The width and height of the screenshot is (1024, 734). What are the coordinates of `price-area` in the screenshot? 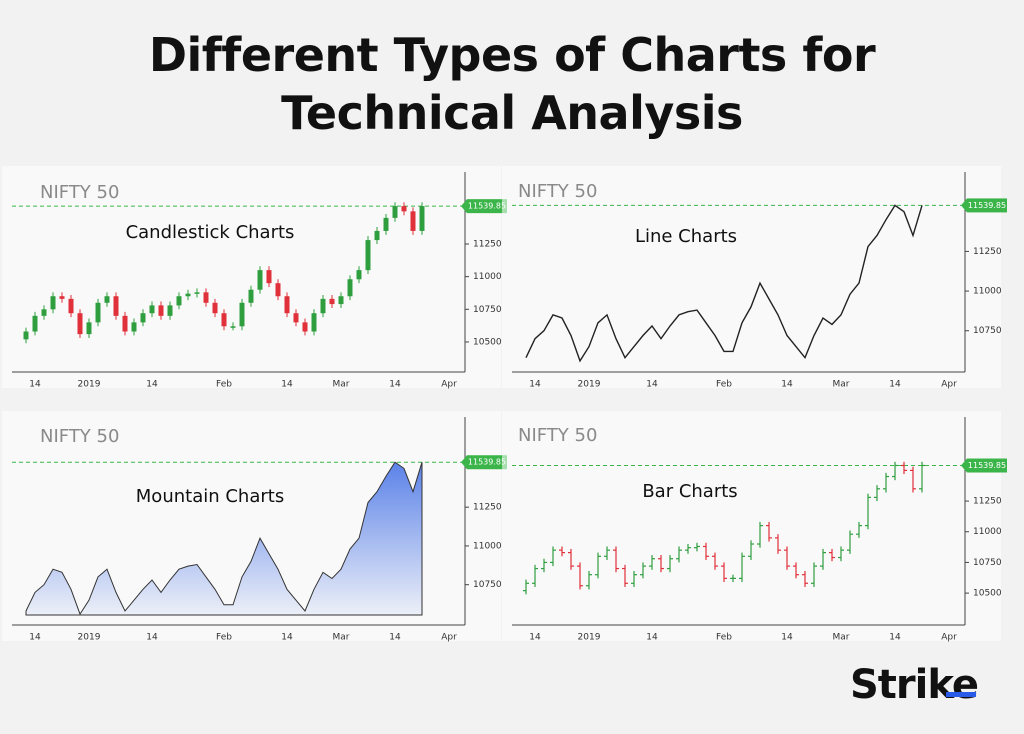 It's located at (224, 538).